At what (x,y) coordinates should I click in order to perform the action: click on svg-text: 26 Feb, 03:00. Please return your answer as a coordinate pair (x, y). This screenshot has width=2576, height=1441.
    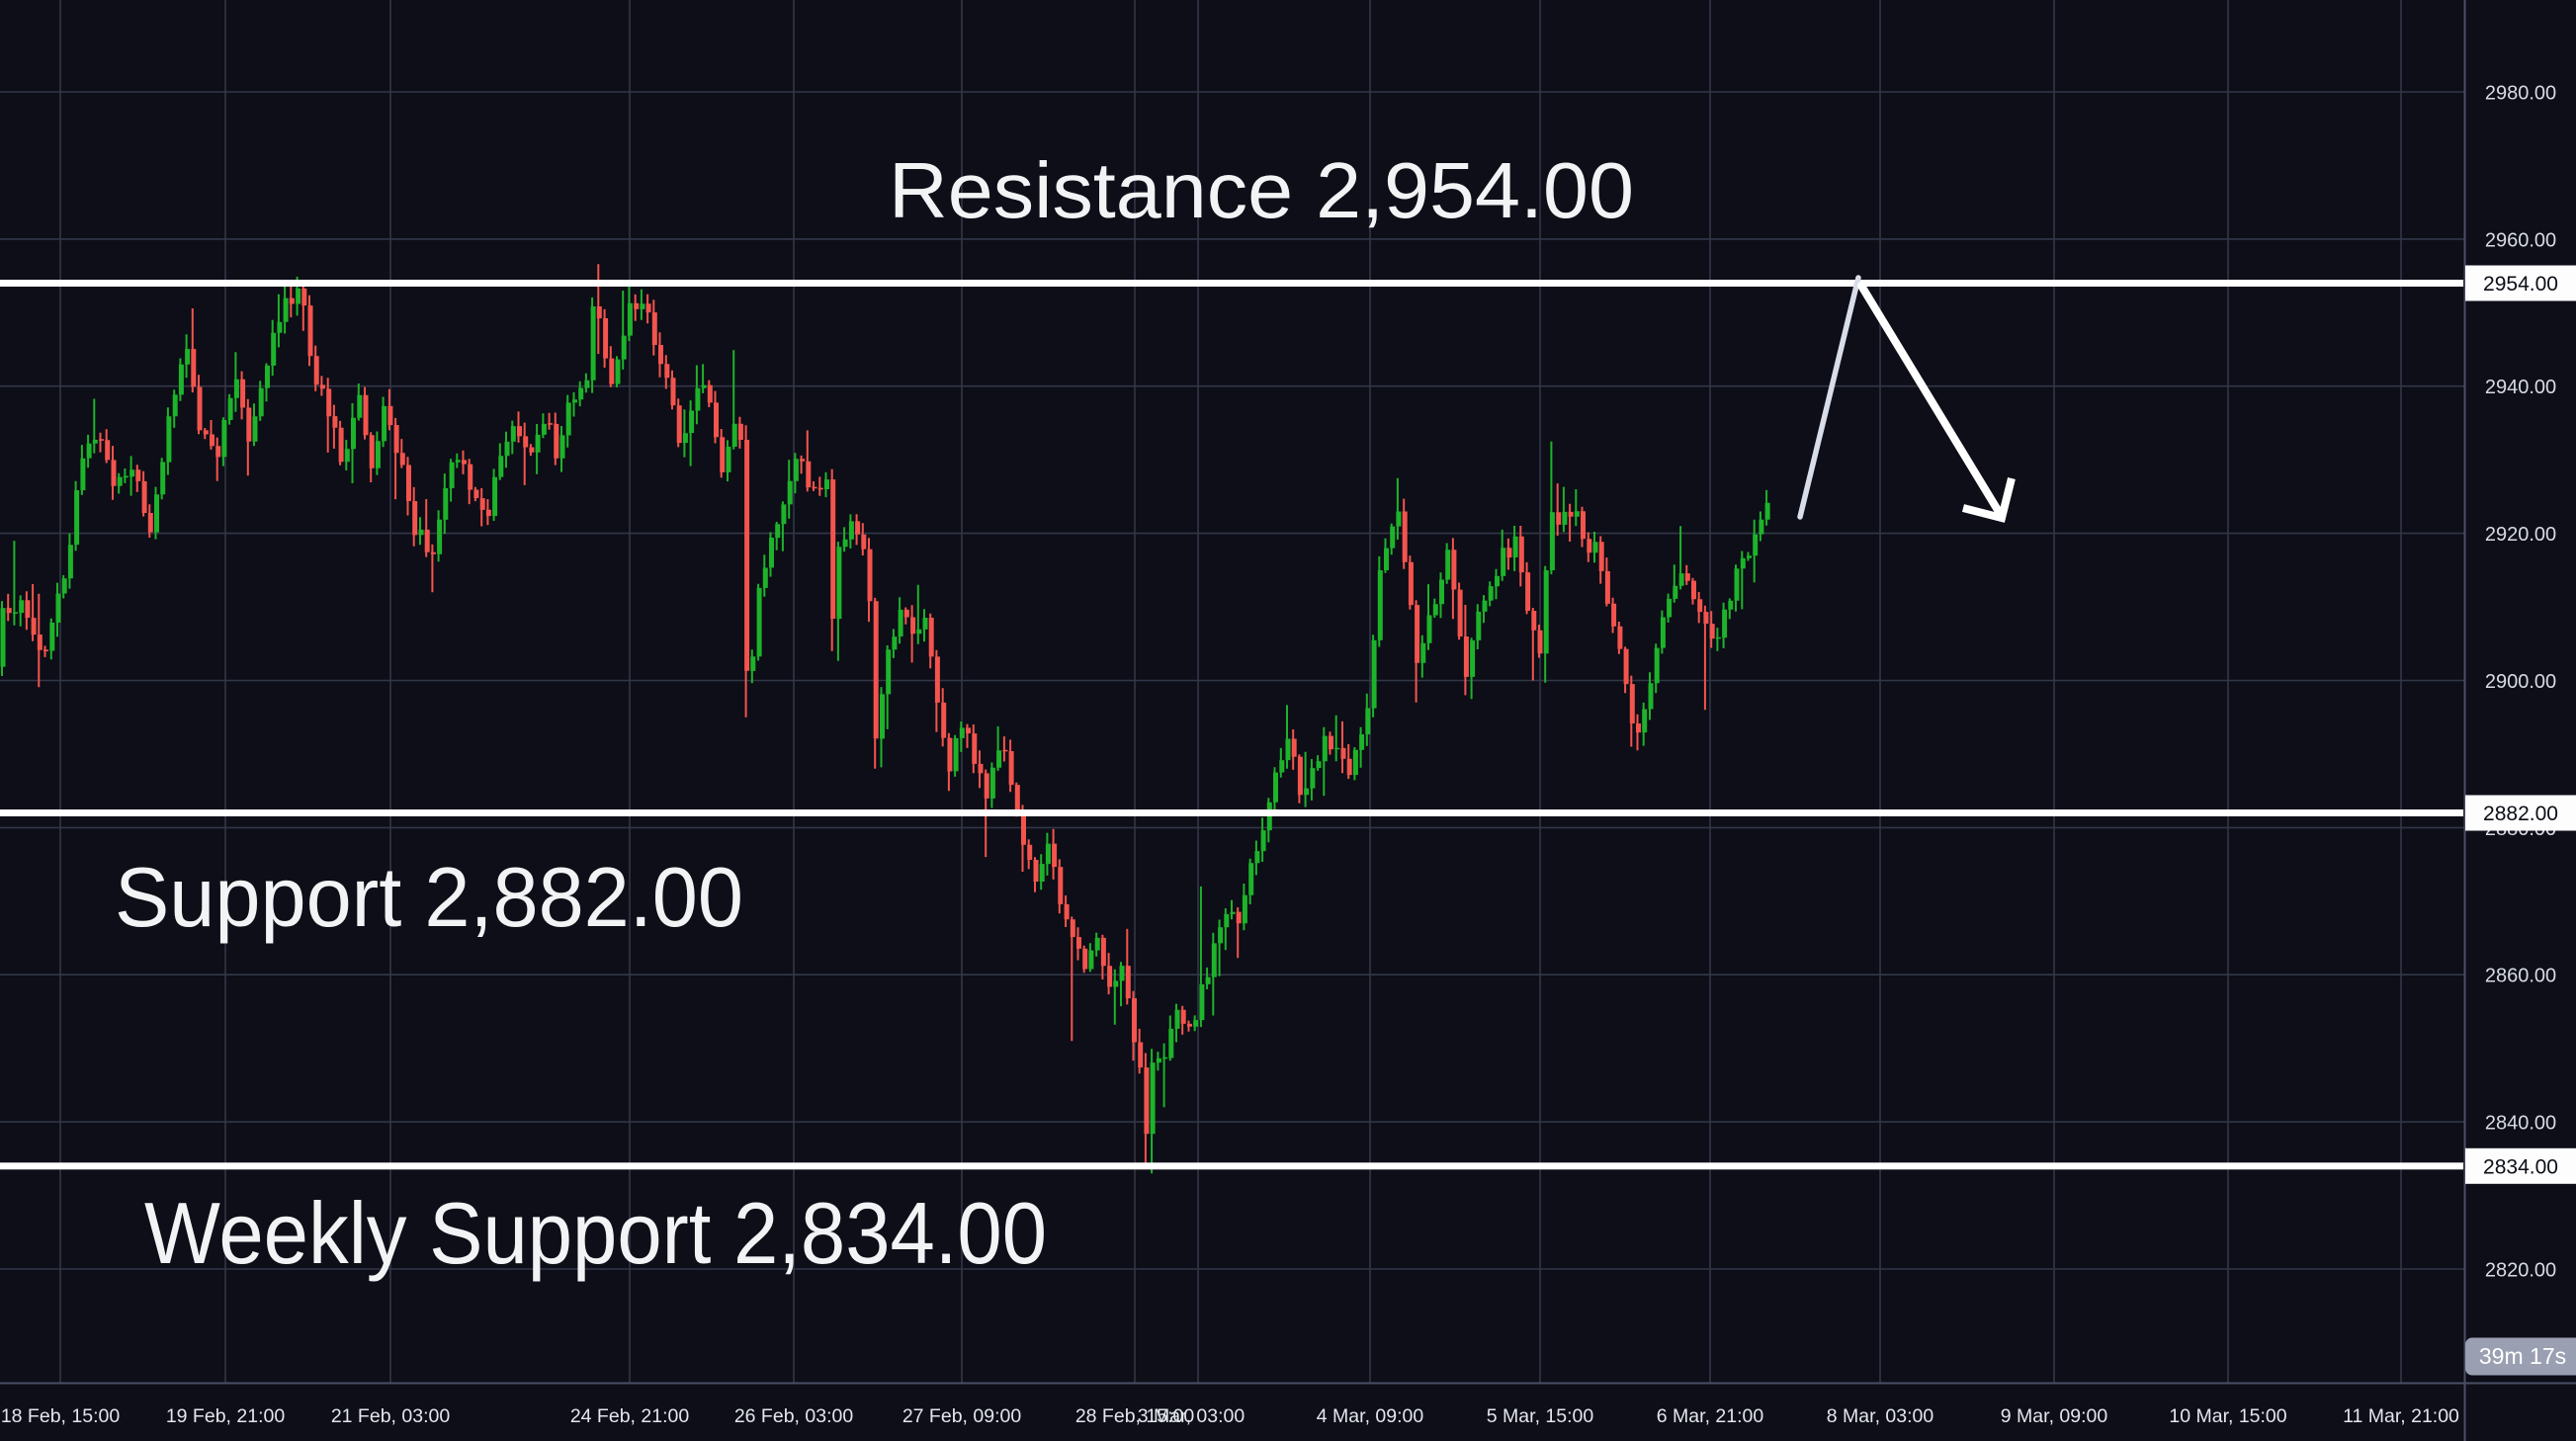
    Looking at the image, I should click on (793, 1416).